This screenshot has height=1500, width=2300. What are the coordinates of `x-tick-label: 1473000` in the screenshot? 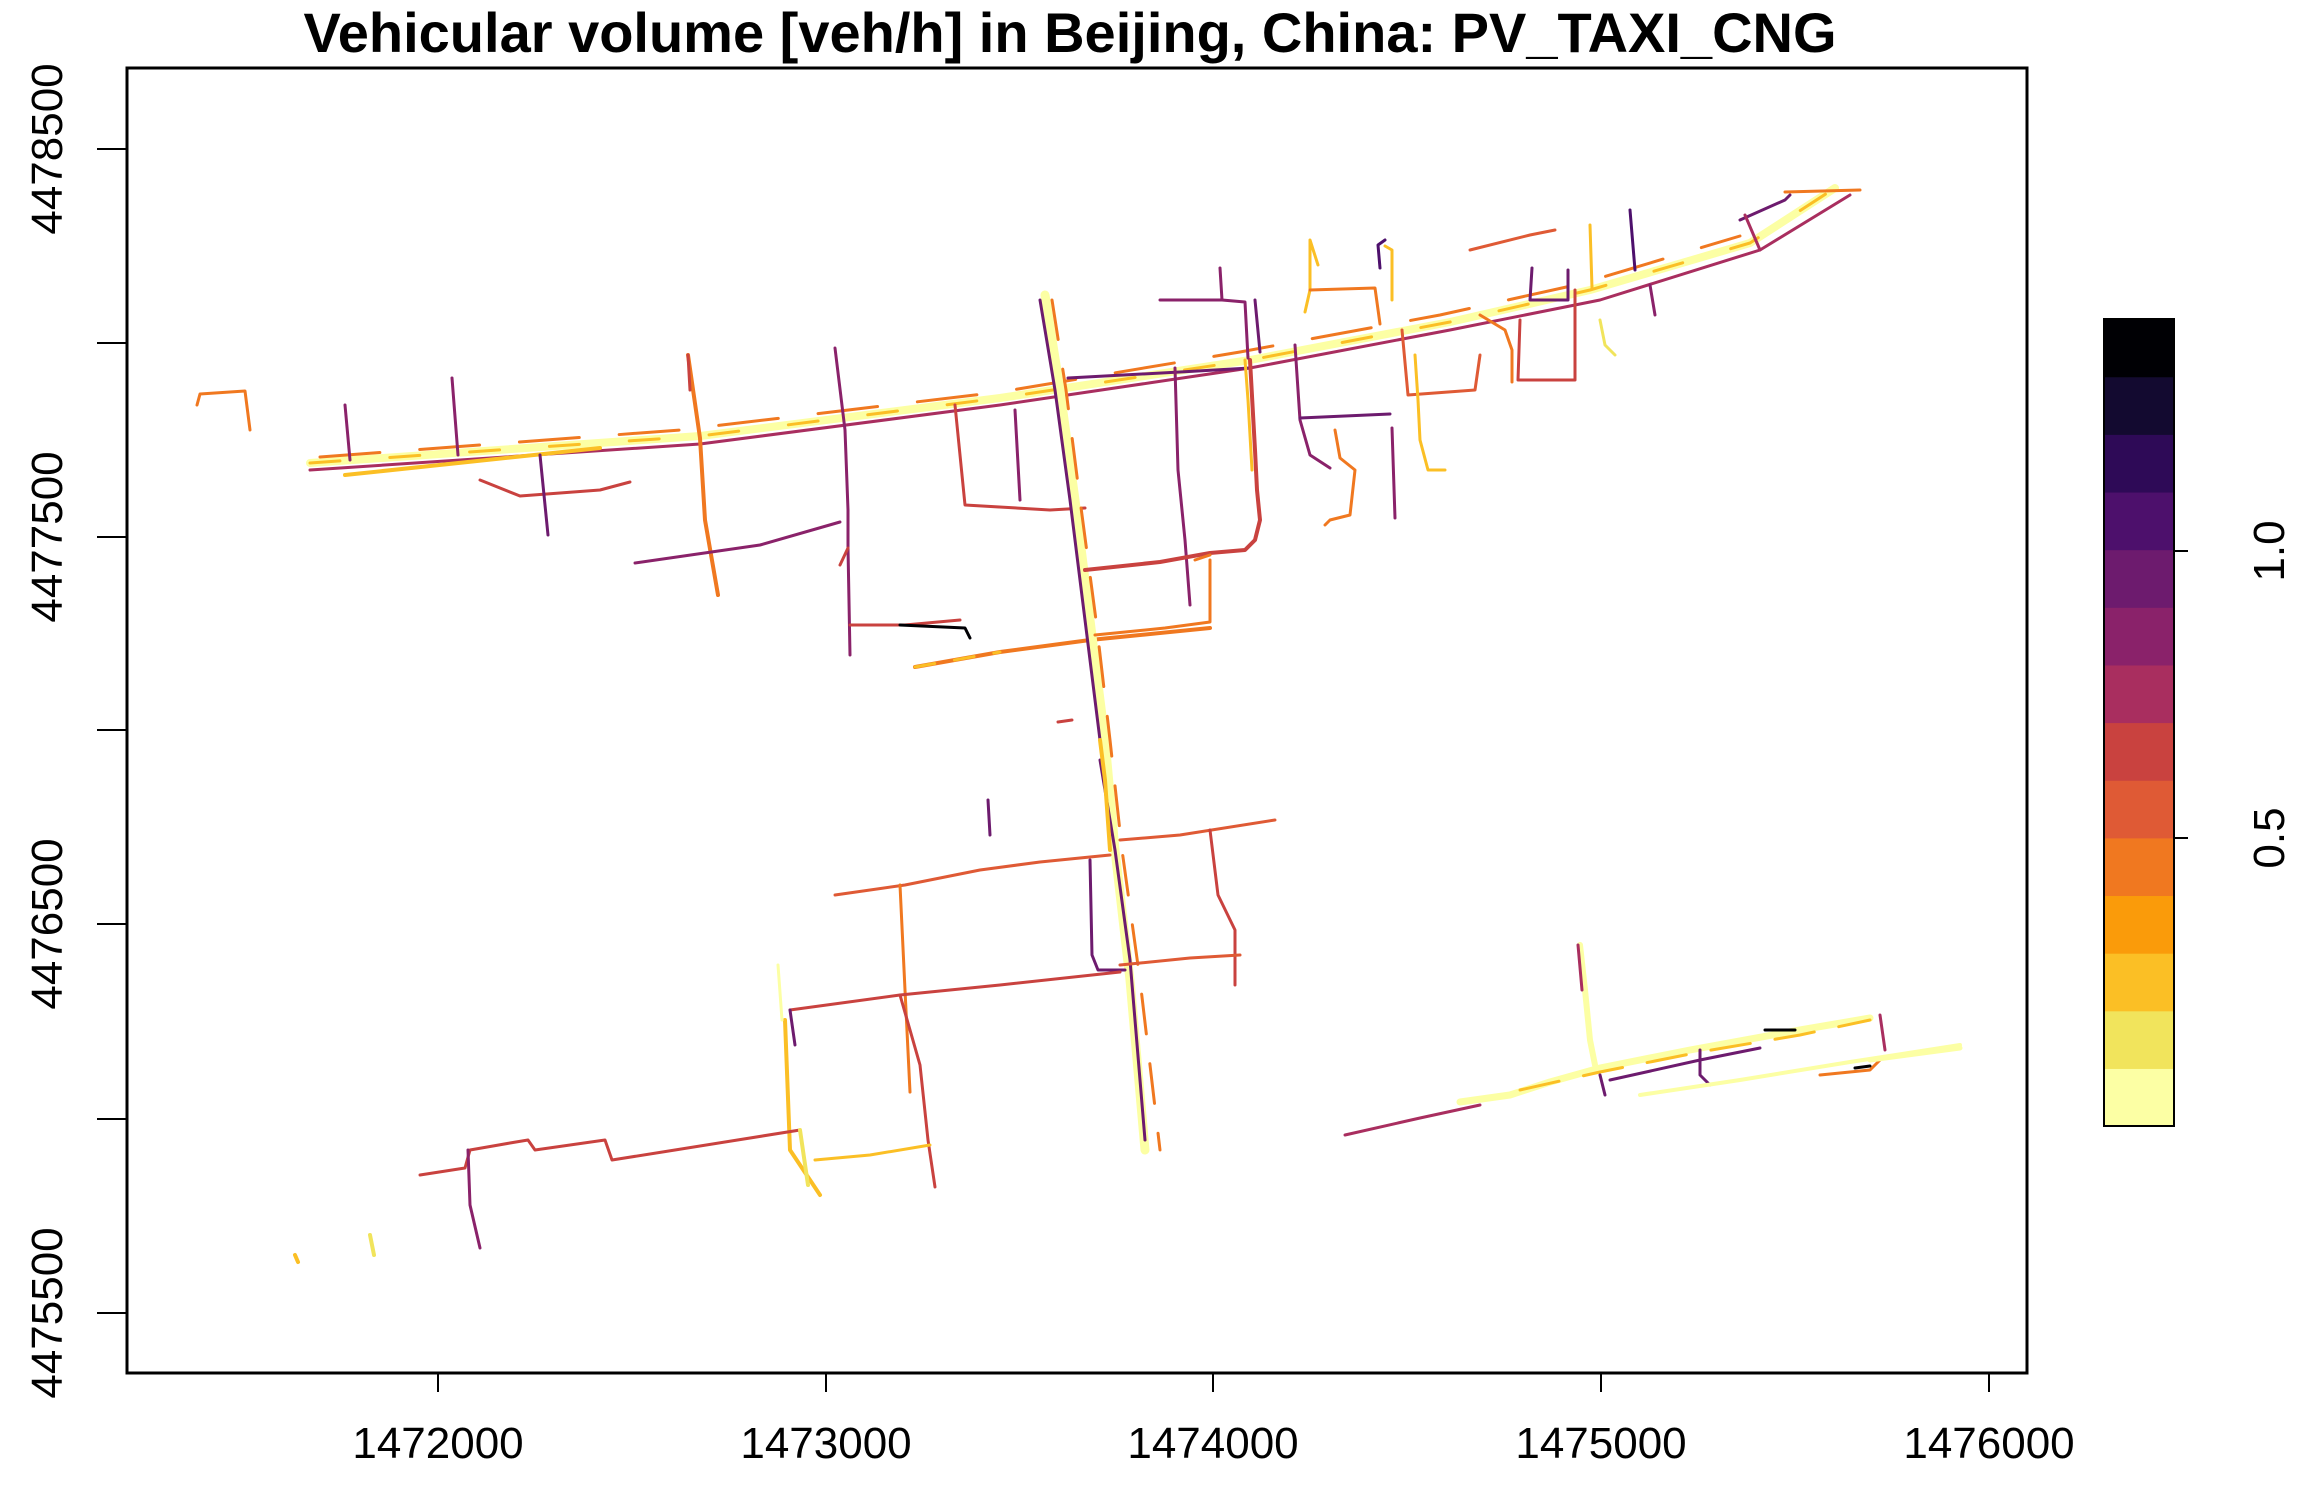 It's located at (825, 1443).